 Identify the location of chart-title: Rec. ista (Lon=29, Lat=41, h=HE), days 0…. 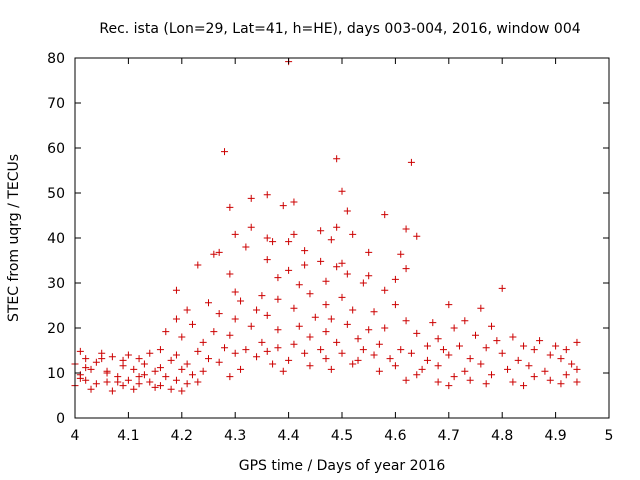
(339, 29).